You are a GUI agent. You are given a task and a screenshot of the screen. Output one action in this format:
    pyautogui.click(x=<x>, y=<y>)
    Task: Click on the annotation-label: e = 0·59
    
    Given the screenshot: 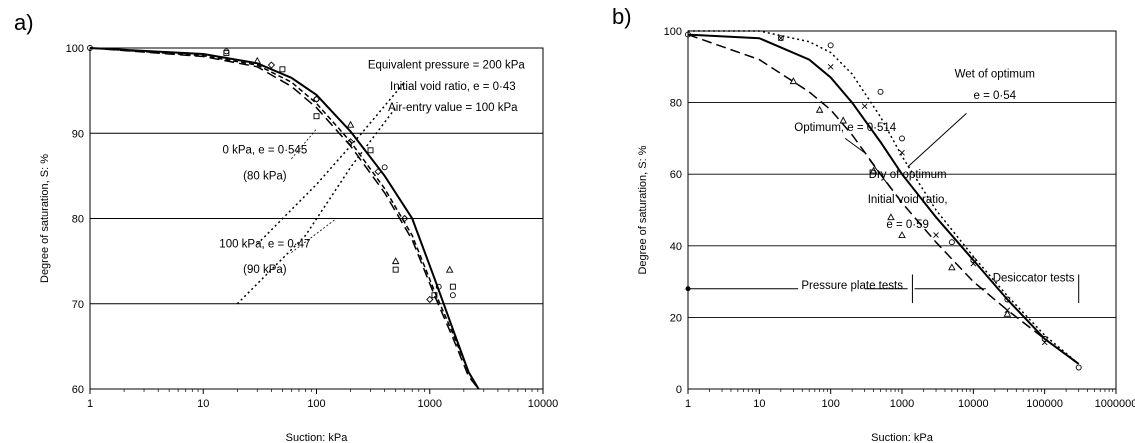 What is the action you would take?
    pyautogui.click(x=907, y=225)
    